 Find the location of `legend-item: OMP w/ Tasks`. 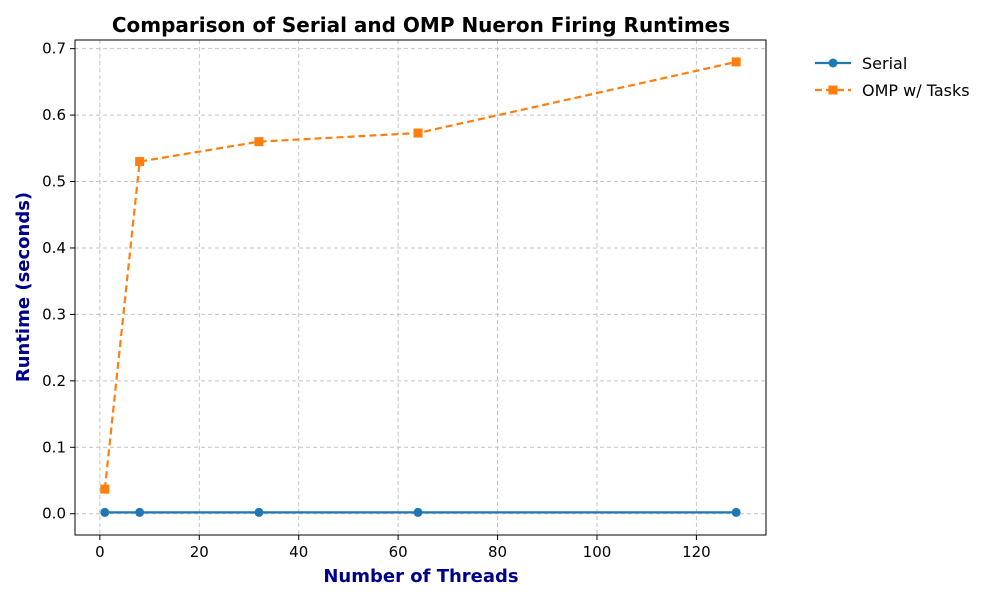

legend-item: OMP w/ Tasks is located at coordinates (892, 90).